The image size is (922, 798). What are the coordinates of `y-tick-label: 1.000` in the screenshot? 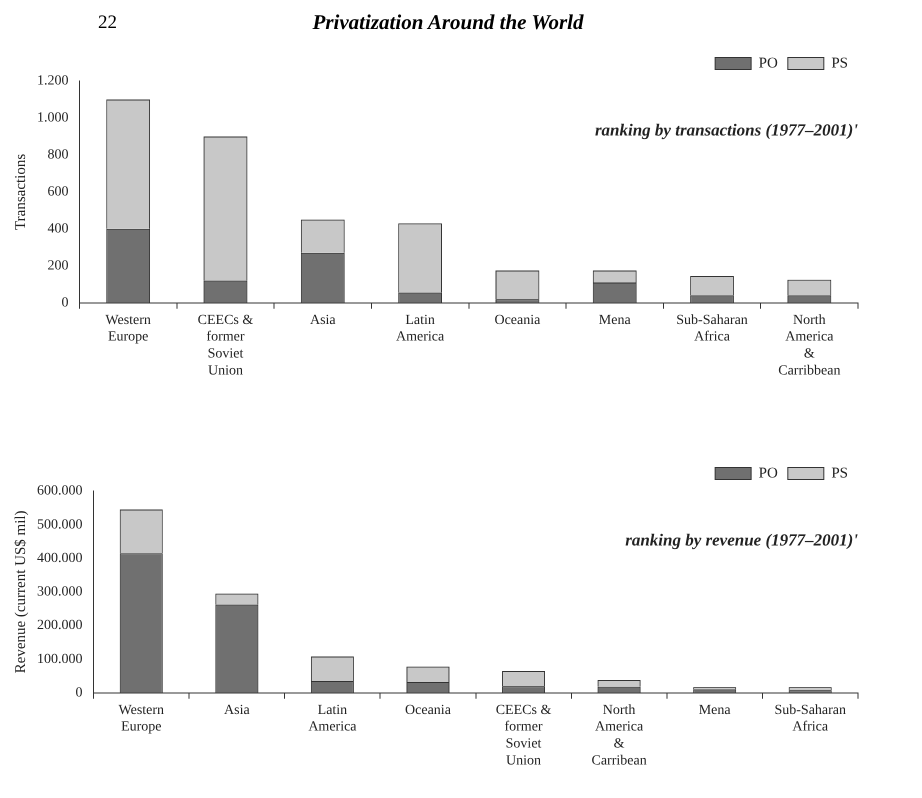 It's located at (52, 118).